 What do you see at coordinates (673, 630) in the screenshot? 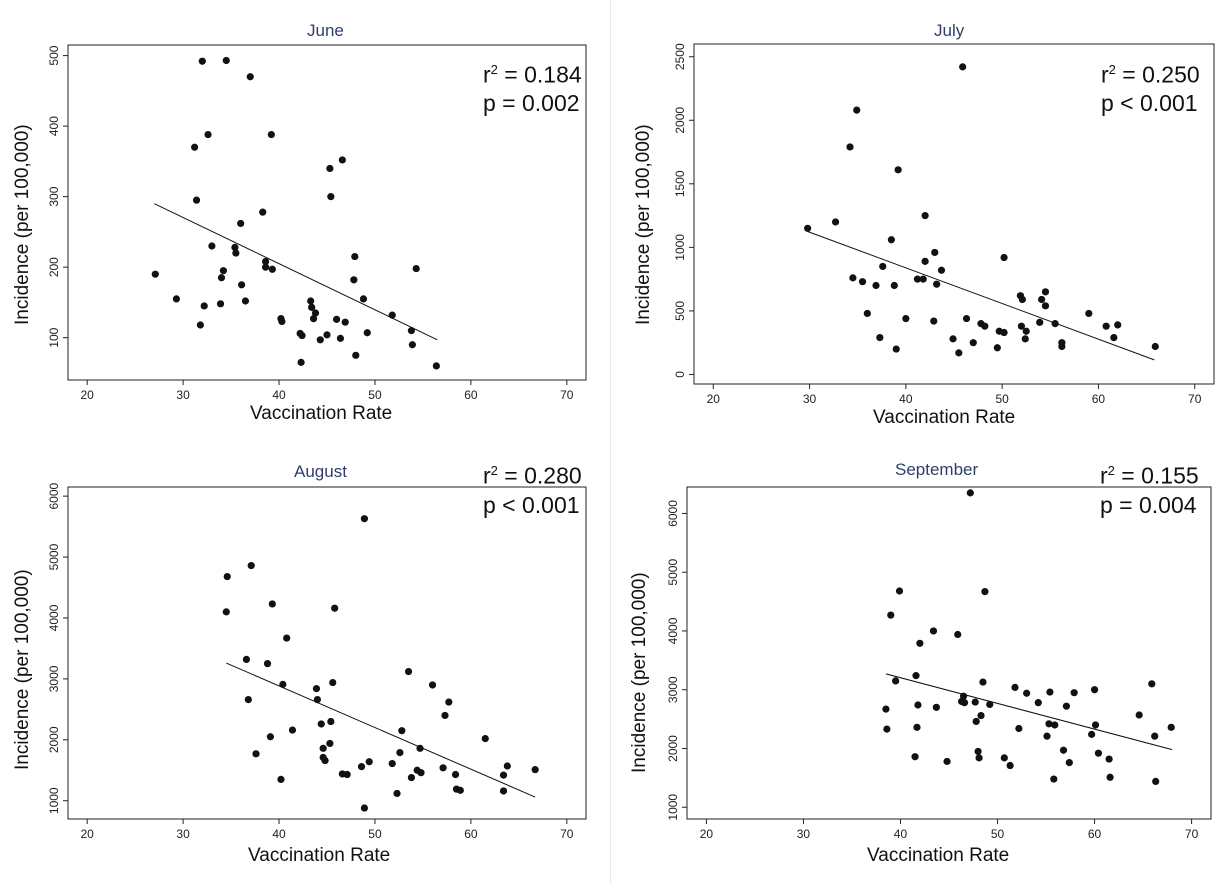
I see `y-tick-label: 4000` at bounding box center [673, 630].